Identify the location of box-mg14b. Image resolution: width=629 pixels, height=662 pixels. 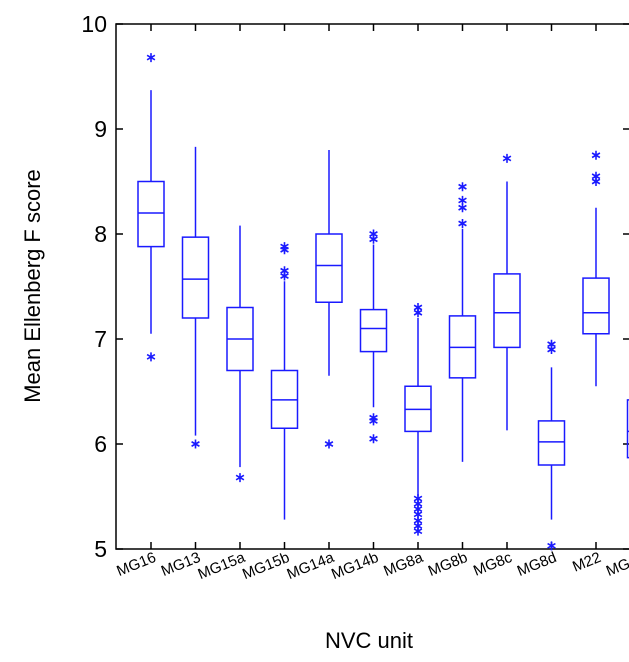
(373, 336).